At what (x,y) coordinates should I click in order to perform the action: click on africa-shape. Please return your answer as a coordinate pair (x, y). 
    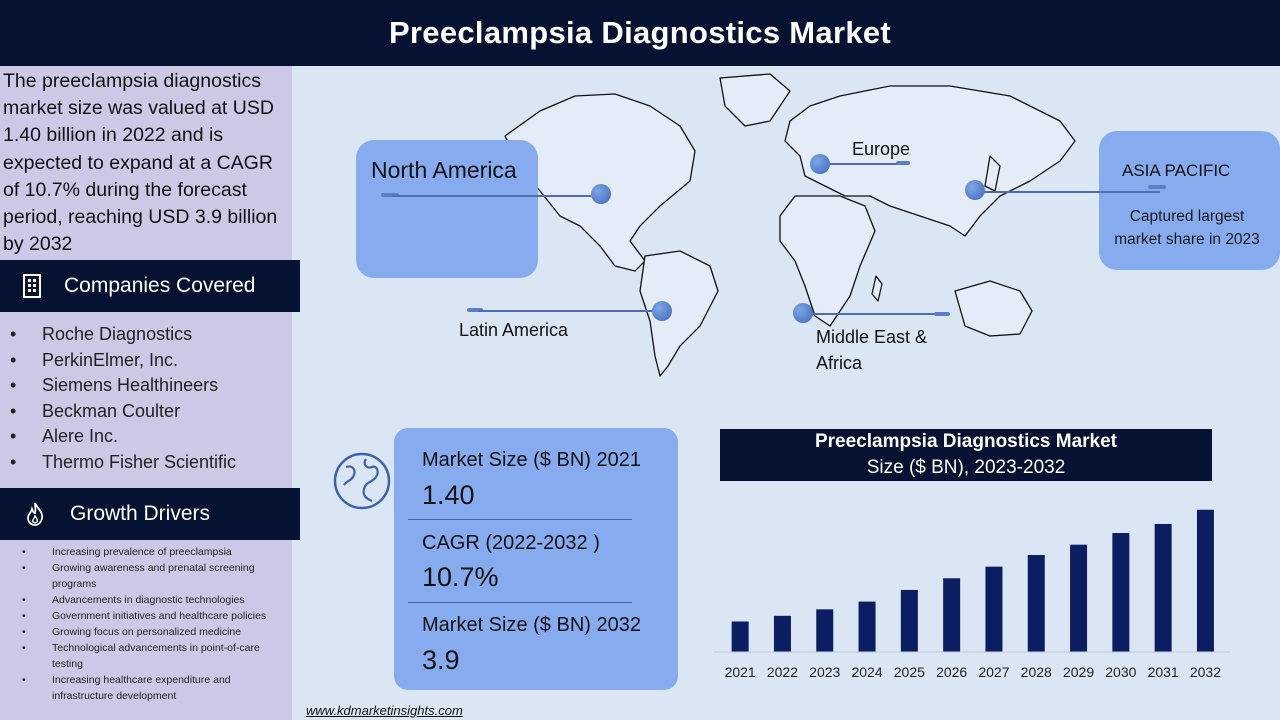
    Looking at the image, I should click on (827, 261).